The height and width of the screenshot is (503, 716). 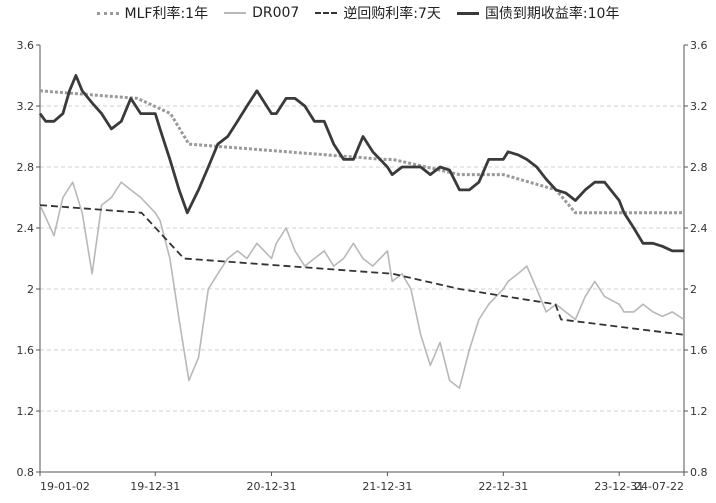 What do you see at coordinates (65, 486) in the screenshot?
I see `x-tick-label: 19-01-02` at bounding box center [65, 486].